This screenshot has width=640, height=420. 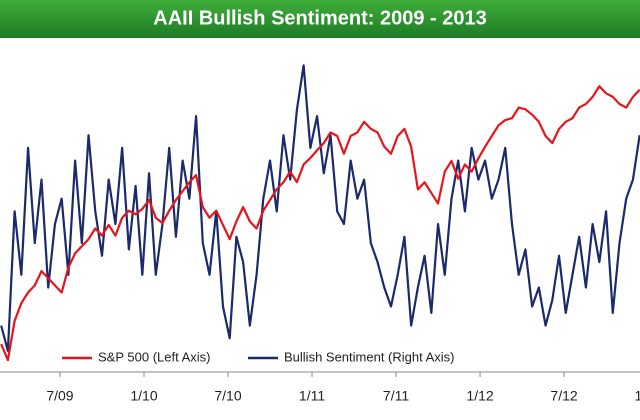 I want to click on x-tick-label: 1/13, so click(x=637, y=396).